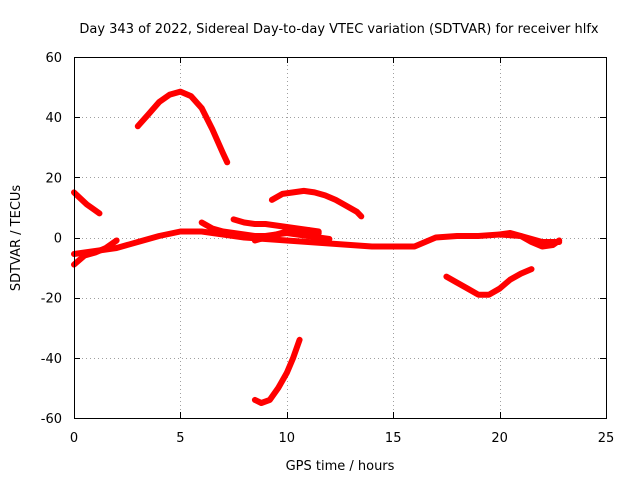  I want to click on x-tick-label: 20, so click(499, 438).